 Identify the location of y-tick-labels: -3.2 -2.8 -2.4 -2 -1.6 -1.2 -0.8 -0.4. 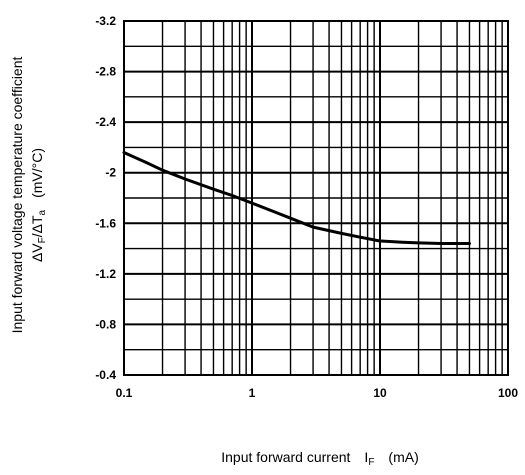
(105, 198).